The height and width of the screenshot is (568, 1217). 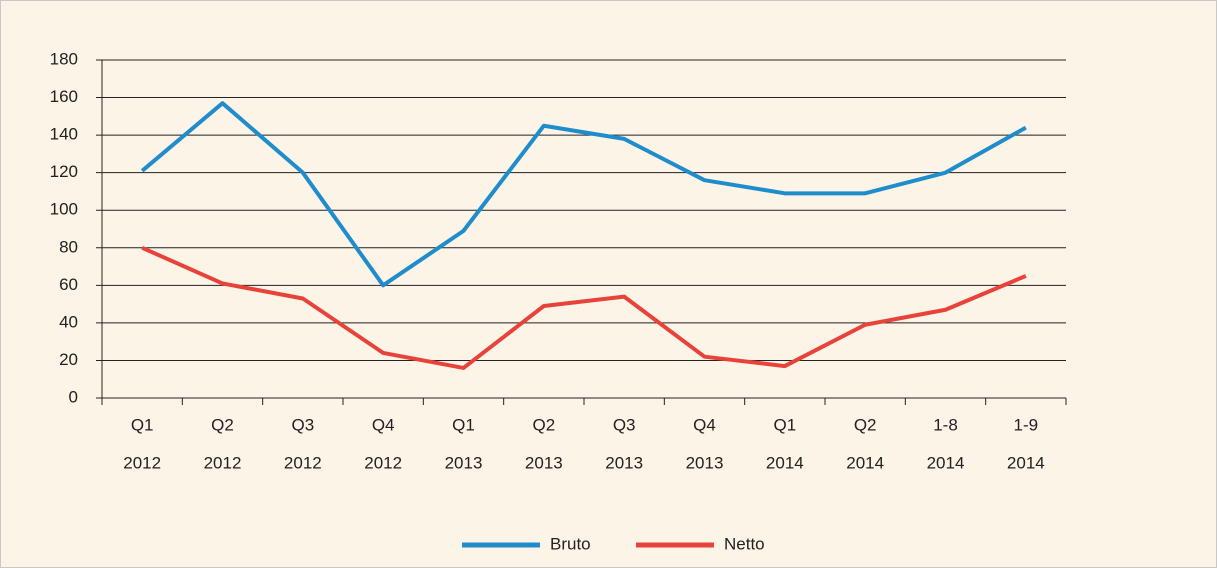 I want to click on y-tick-label: 160, so click(x=64, y=96).